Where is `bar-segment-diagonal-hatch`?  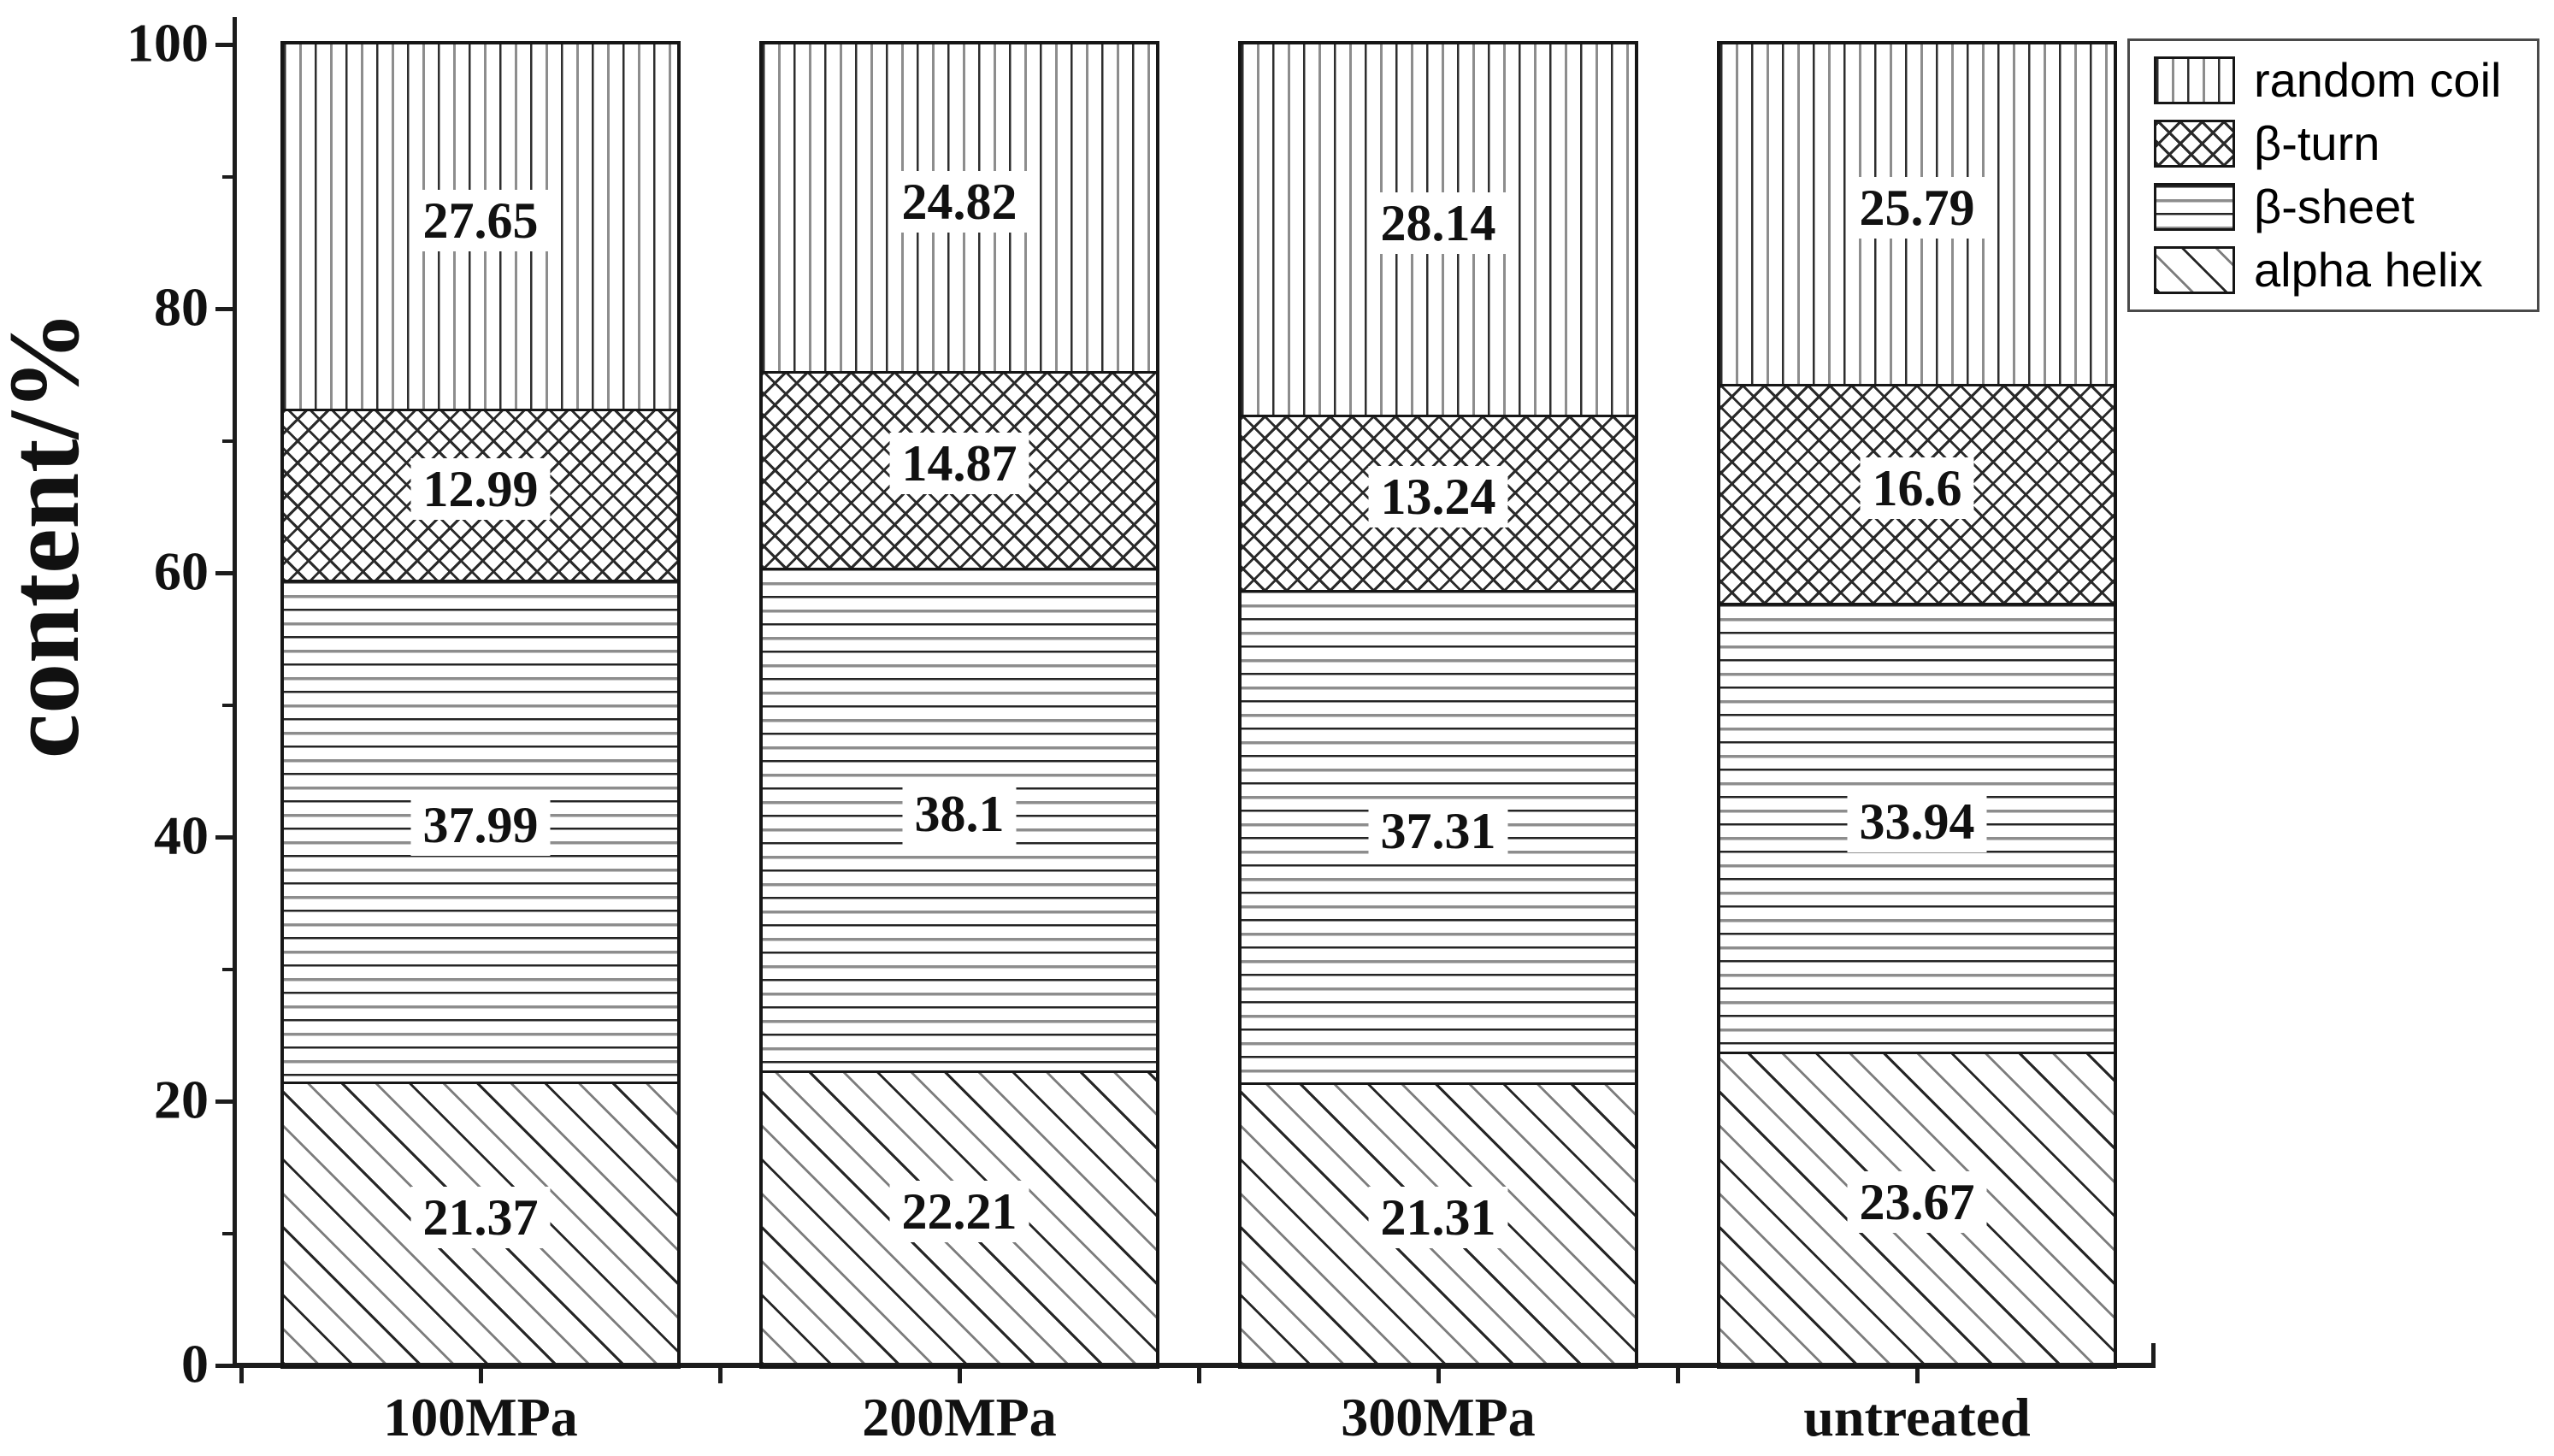
bar-segment-diagonal-hatch is located at coordinates (959, 1218).